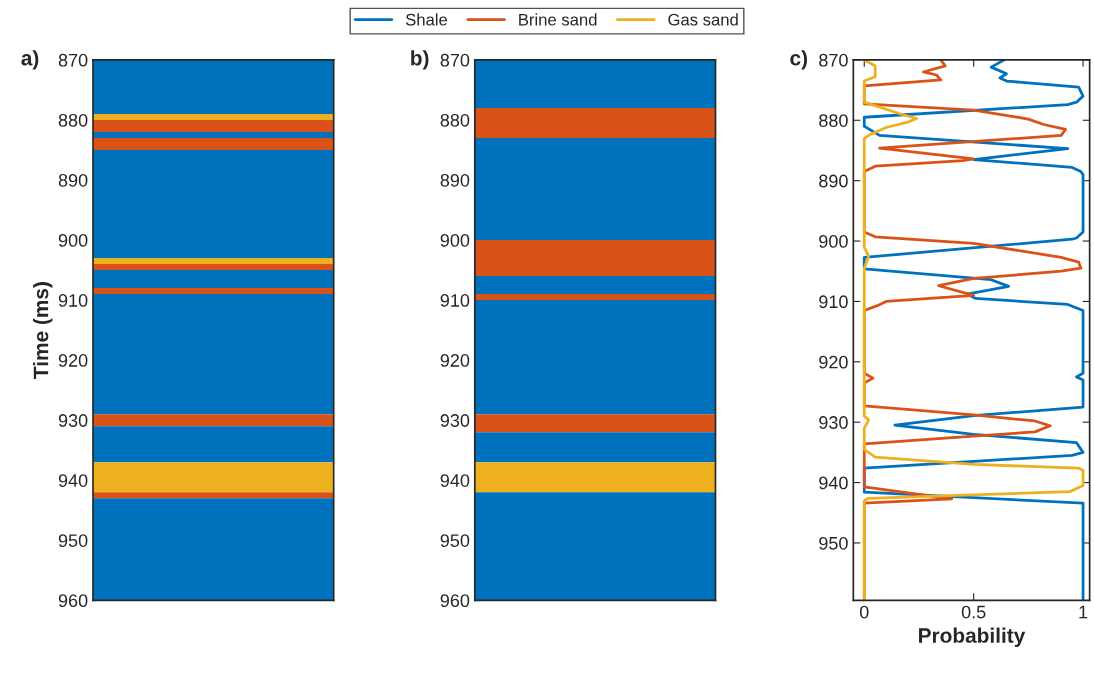 Image resolution: width=1094 pixels, height=673 pixels. What do you see at coordinates (43, 330) in the screenshot?
I see `y-axis-title: Time (ms)` at bounding box center [43, 330].